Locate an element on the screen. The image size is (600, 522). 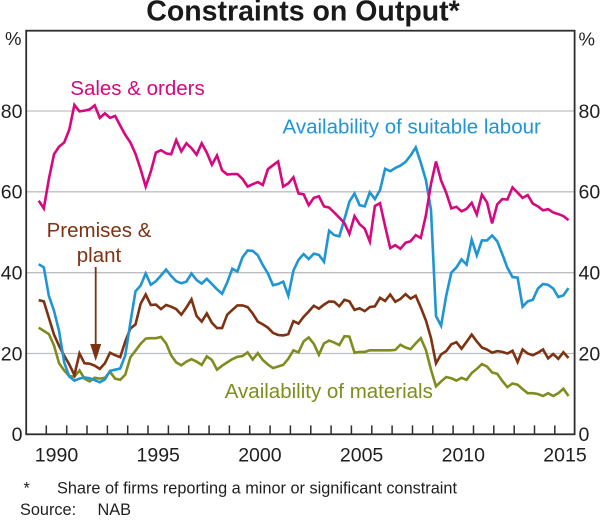
svg-text: Source: is located at coordinates (48, 509).